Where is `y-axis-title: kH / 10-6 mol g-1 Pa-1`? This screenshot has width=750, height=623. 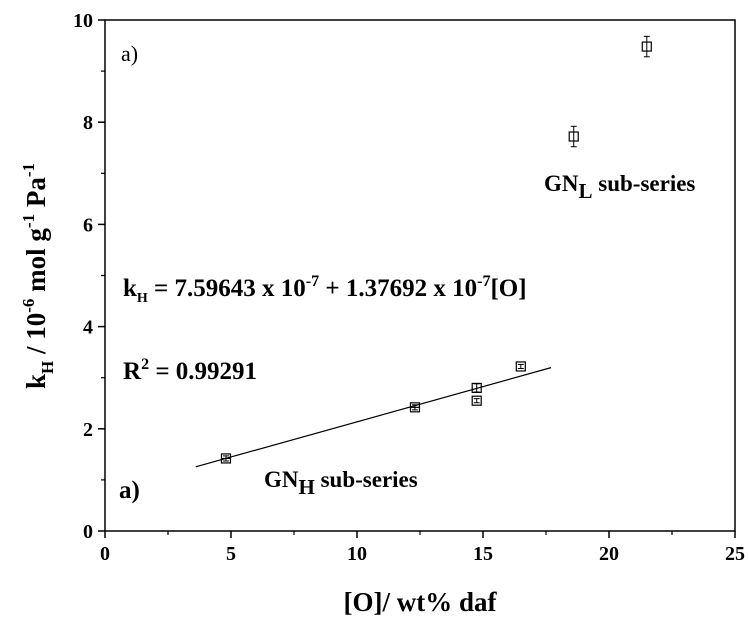 y-axis-title: kH / 10-6 mol g-1 Pa-1 is located at coordinates (38, 276).